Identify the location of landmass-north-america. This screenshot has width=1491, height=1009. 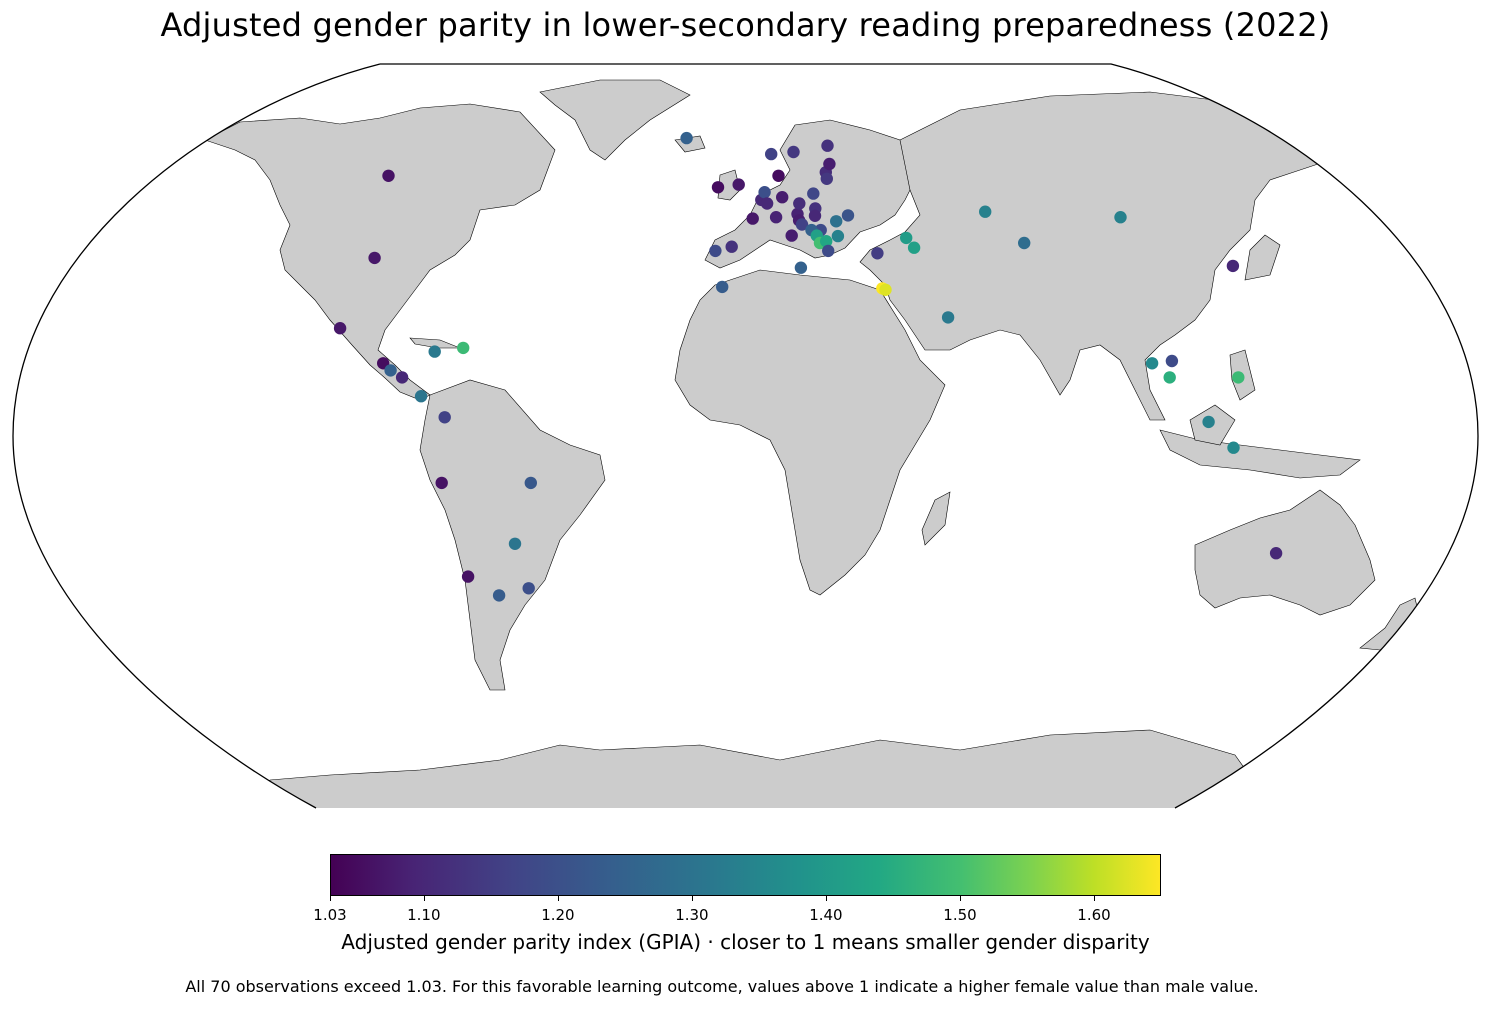
(380, 252).